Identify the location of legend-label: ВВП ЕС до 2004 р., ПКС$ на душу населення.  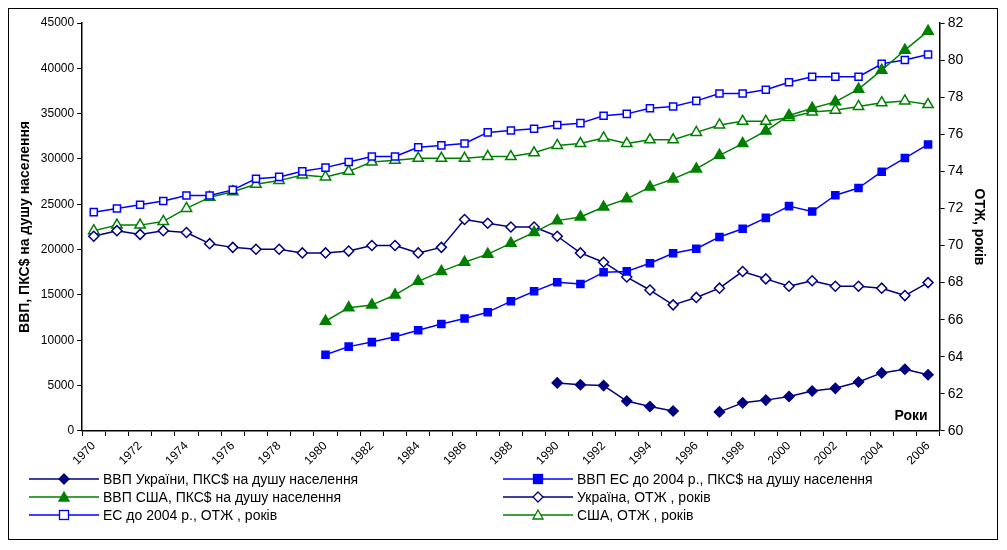
(725, 479).